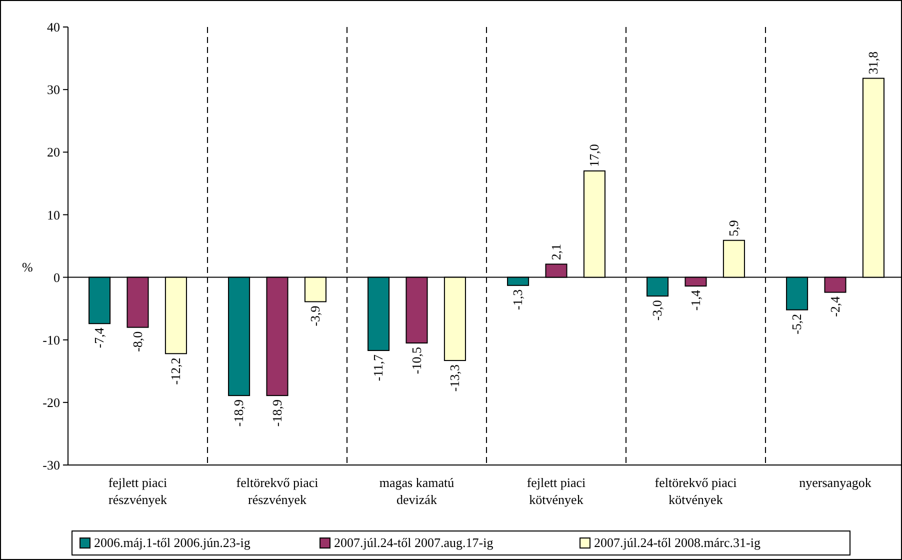  Describe the element at coordinates (556, 491) in the screenshot. I see `x-tick-label: fejlett piaci kötvények` at that location.